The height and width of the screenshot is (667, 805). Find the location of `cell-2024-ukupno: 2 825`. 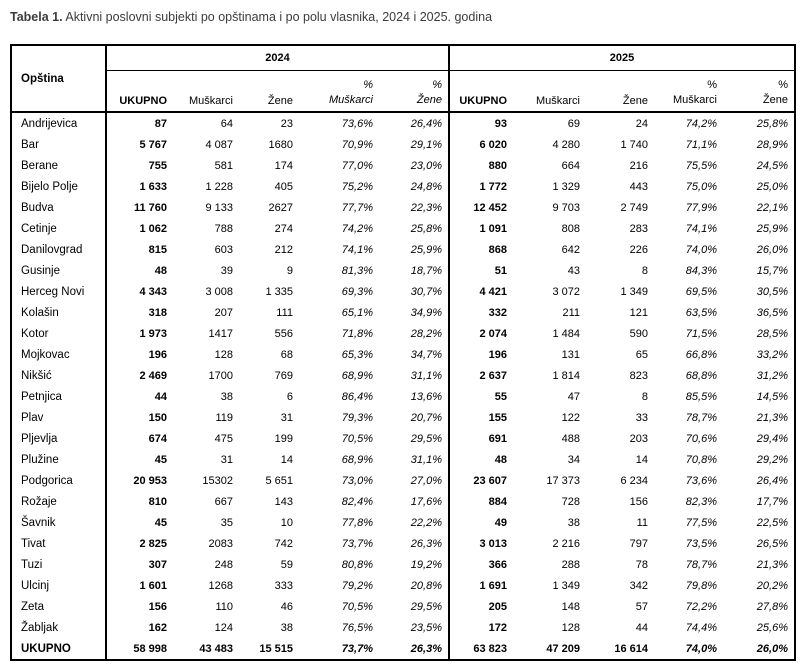

cell-2024-ukupno: 2 825 is located at coordinates (153, 543).